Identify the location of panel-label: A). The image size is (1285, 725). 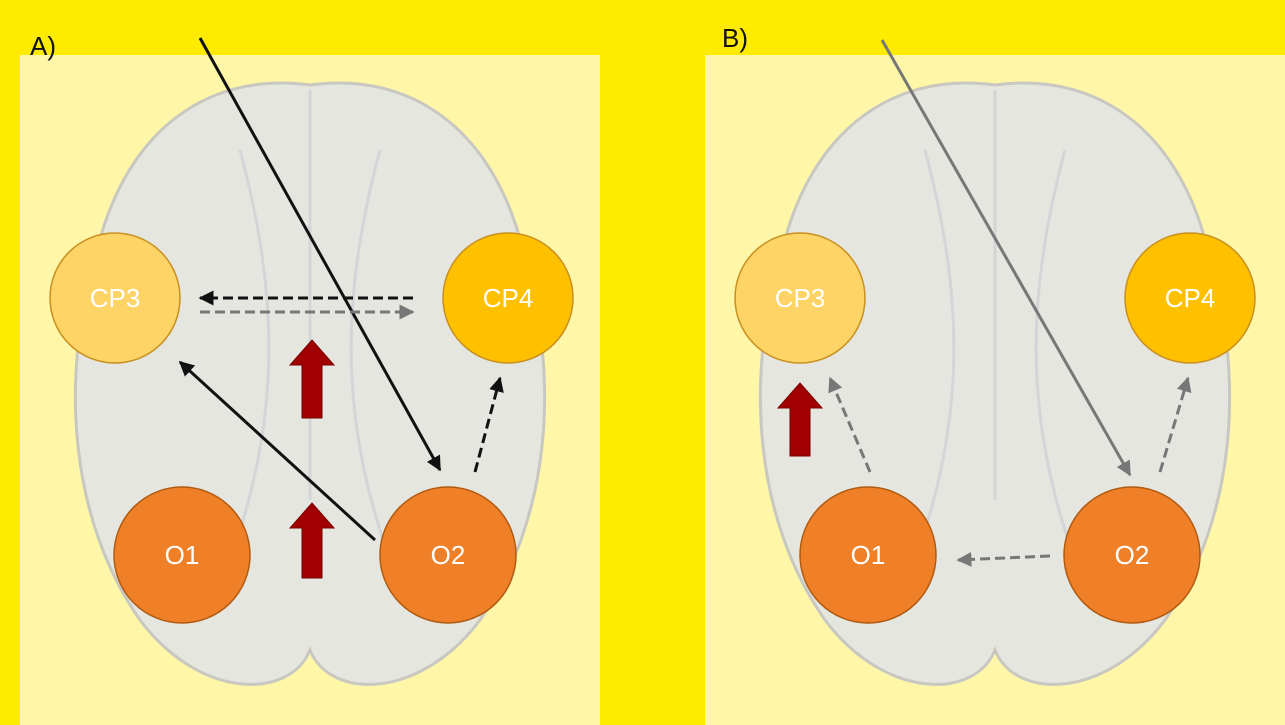
(43, 46).